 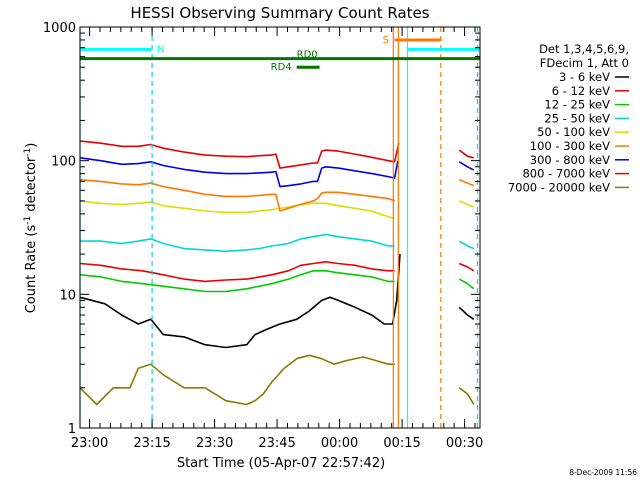 I want to click on series-line-6-12-kev-seg1, so click(x=237, y=271).